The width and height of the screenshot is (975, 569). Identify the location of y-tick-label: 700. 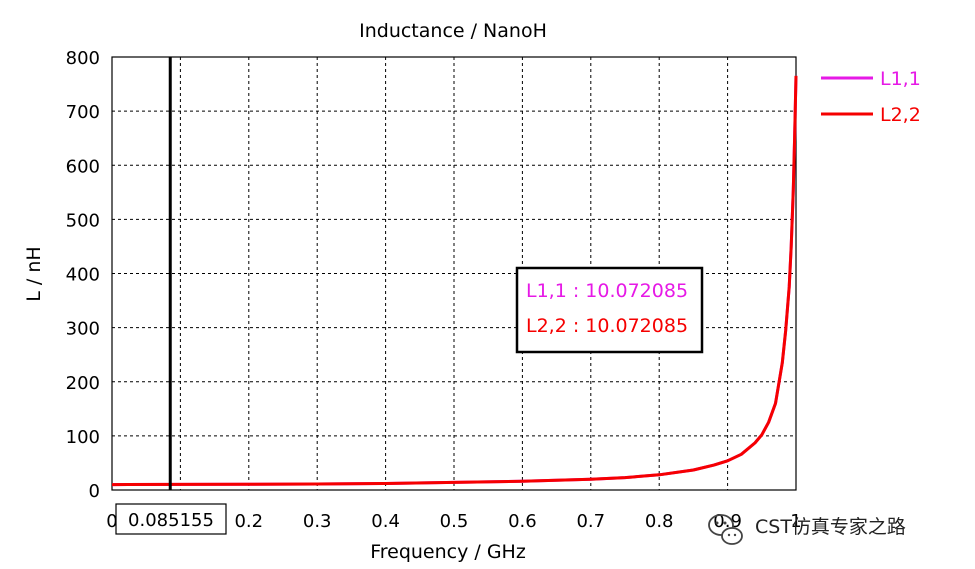
(83, 112).